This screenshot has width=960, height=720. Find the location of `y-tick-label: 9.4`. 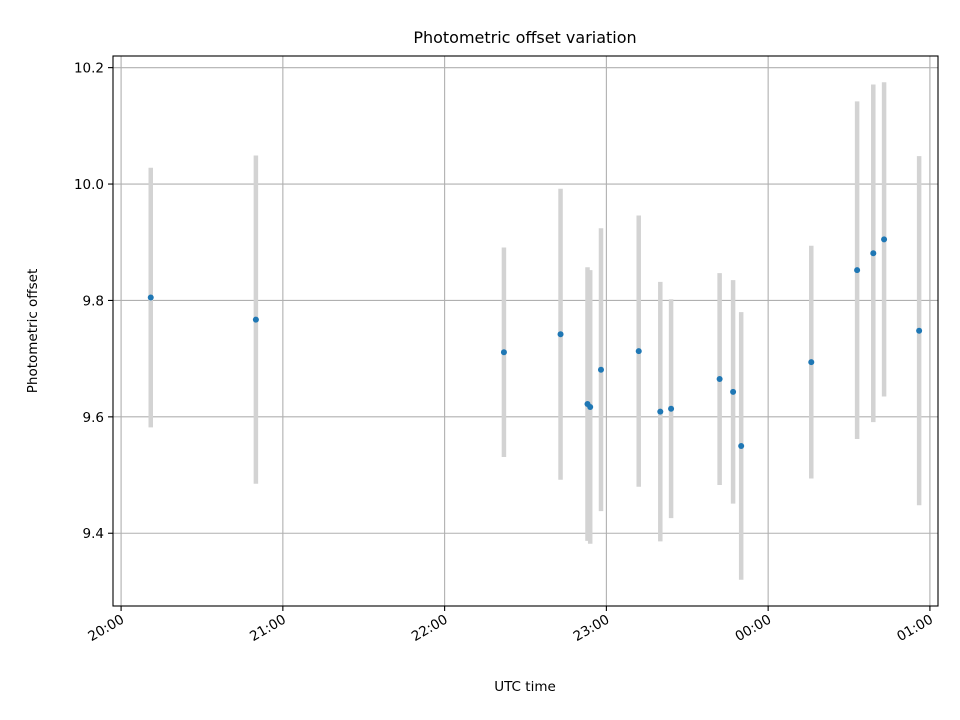

y-tick-label: 9.4 is located at coordinates (93, 534).